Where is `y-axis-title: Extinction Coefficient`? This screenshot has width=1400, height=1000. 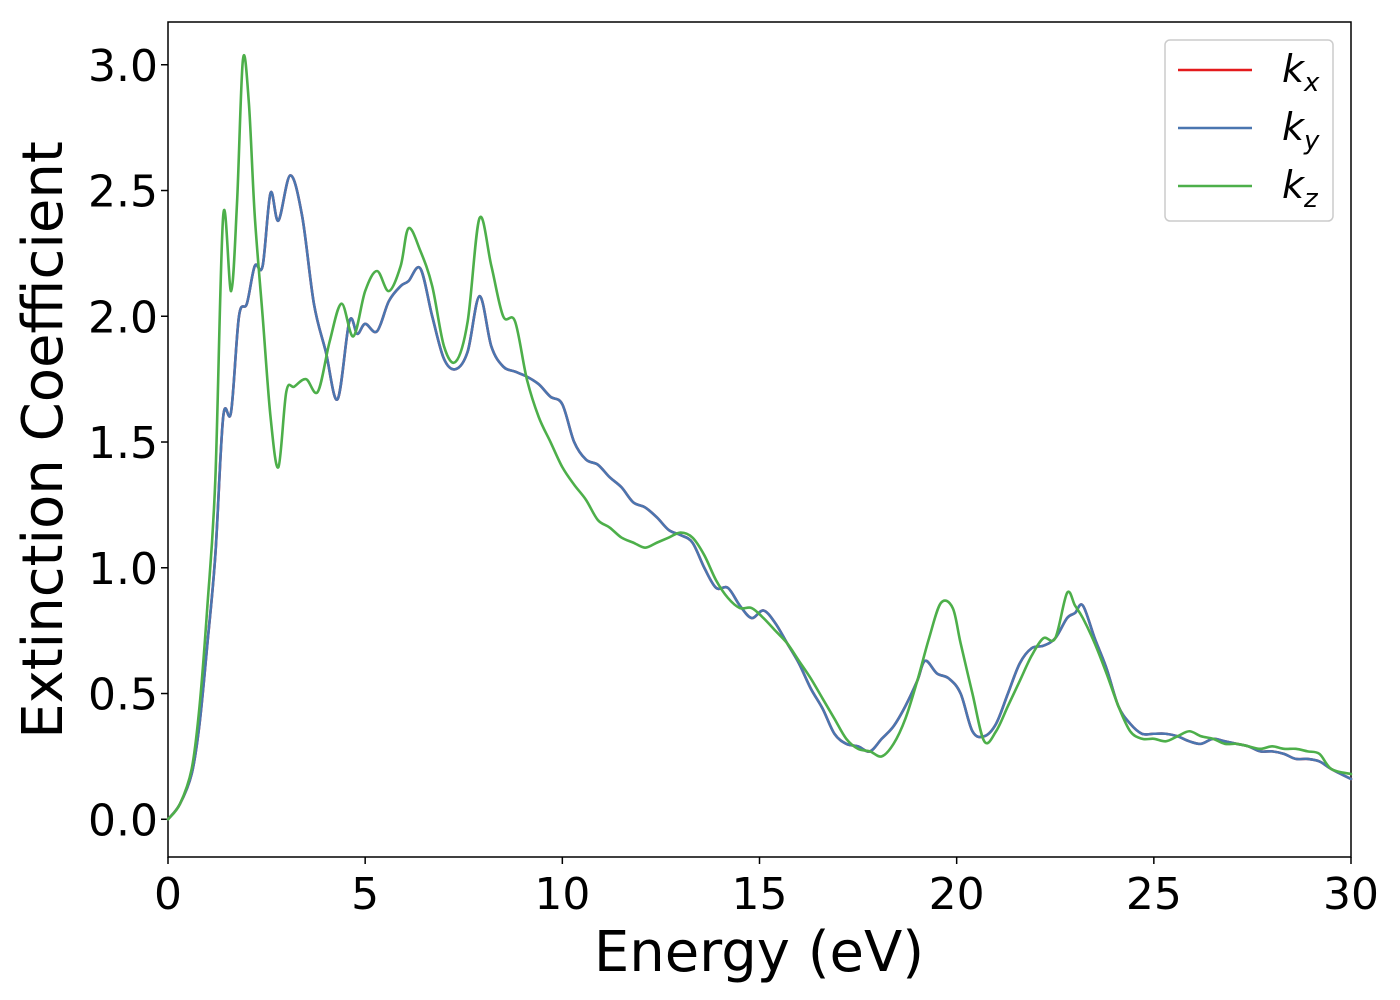
y-axis-title: Extinction Coefficient is located at coordinates (43, 440).